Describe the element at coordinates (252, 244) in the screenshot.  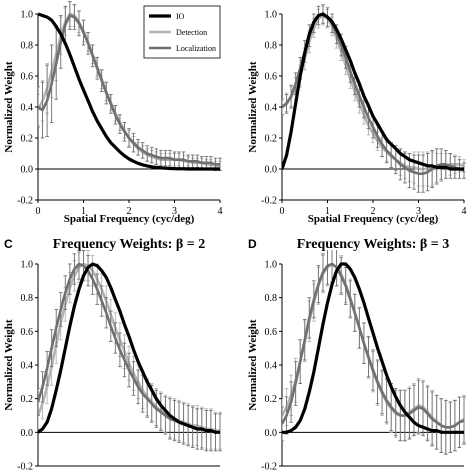
I see `panel-letter: D` at that location.